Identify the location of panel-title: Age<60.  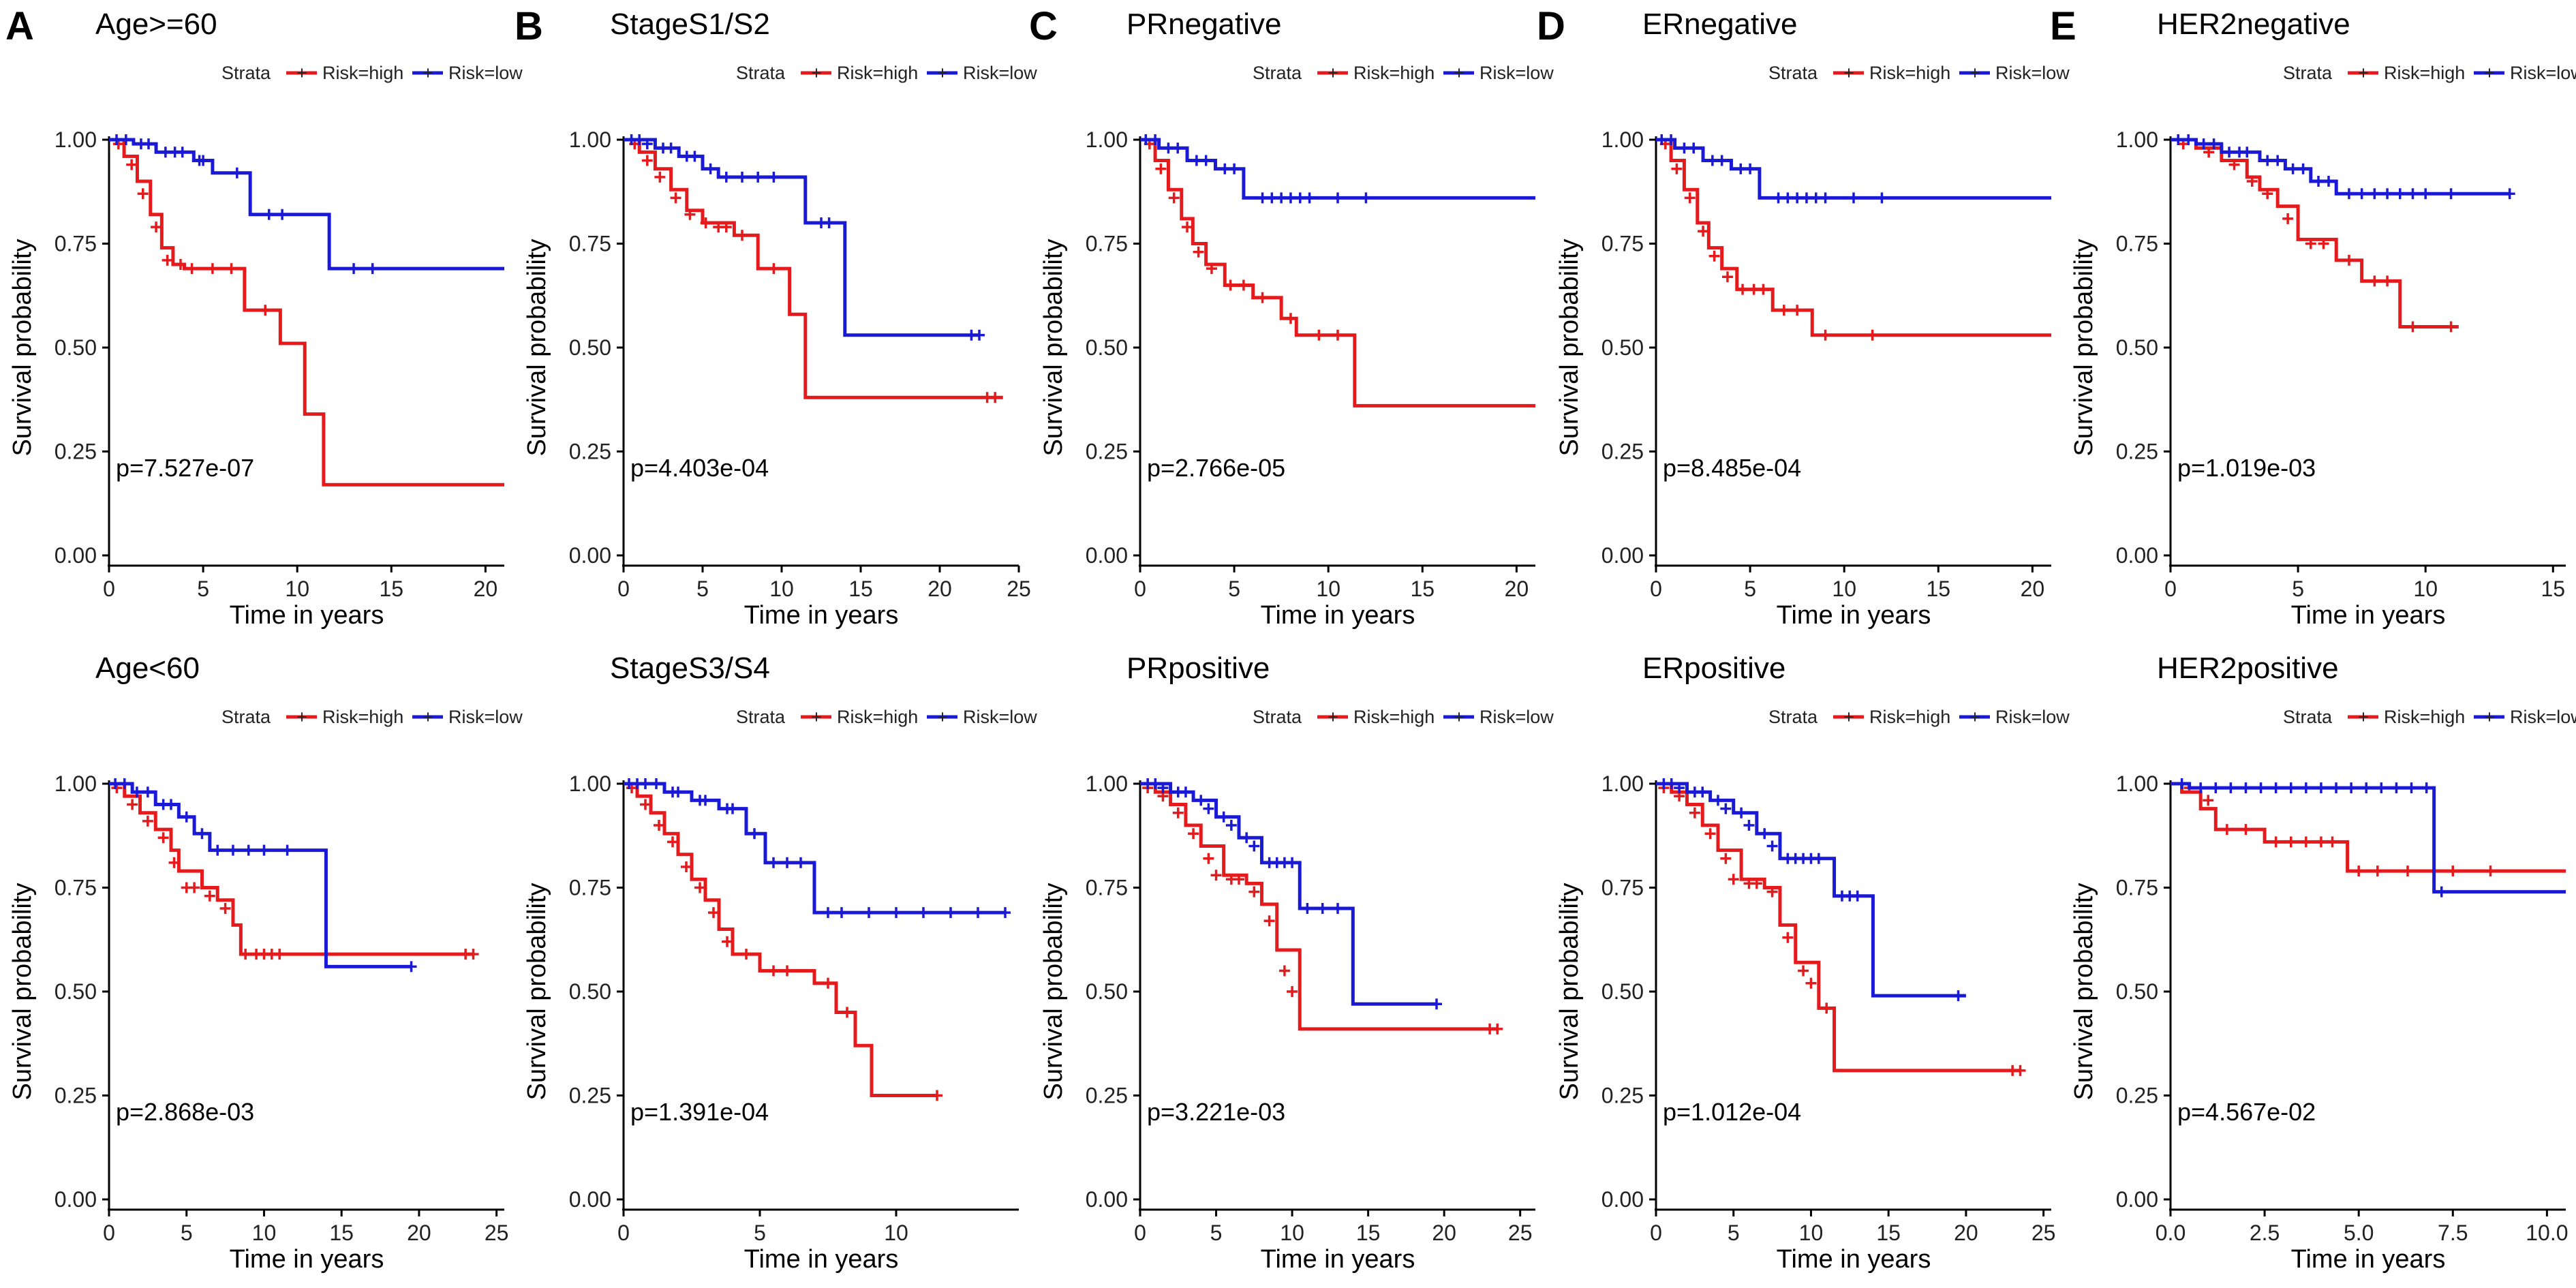
(147, 668).